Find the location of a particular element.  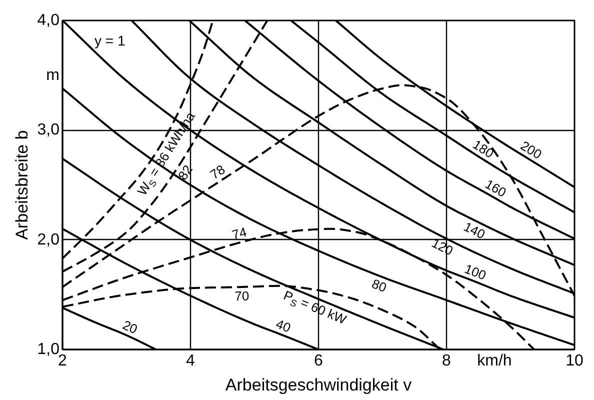

annotation: 160 is located at coordinates (495, 188).